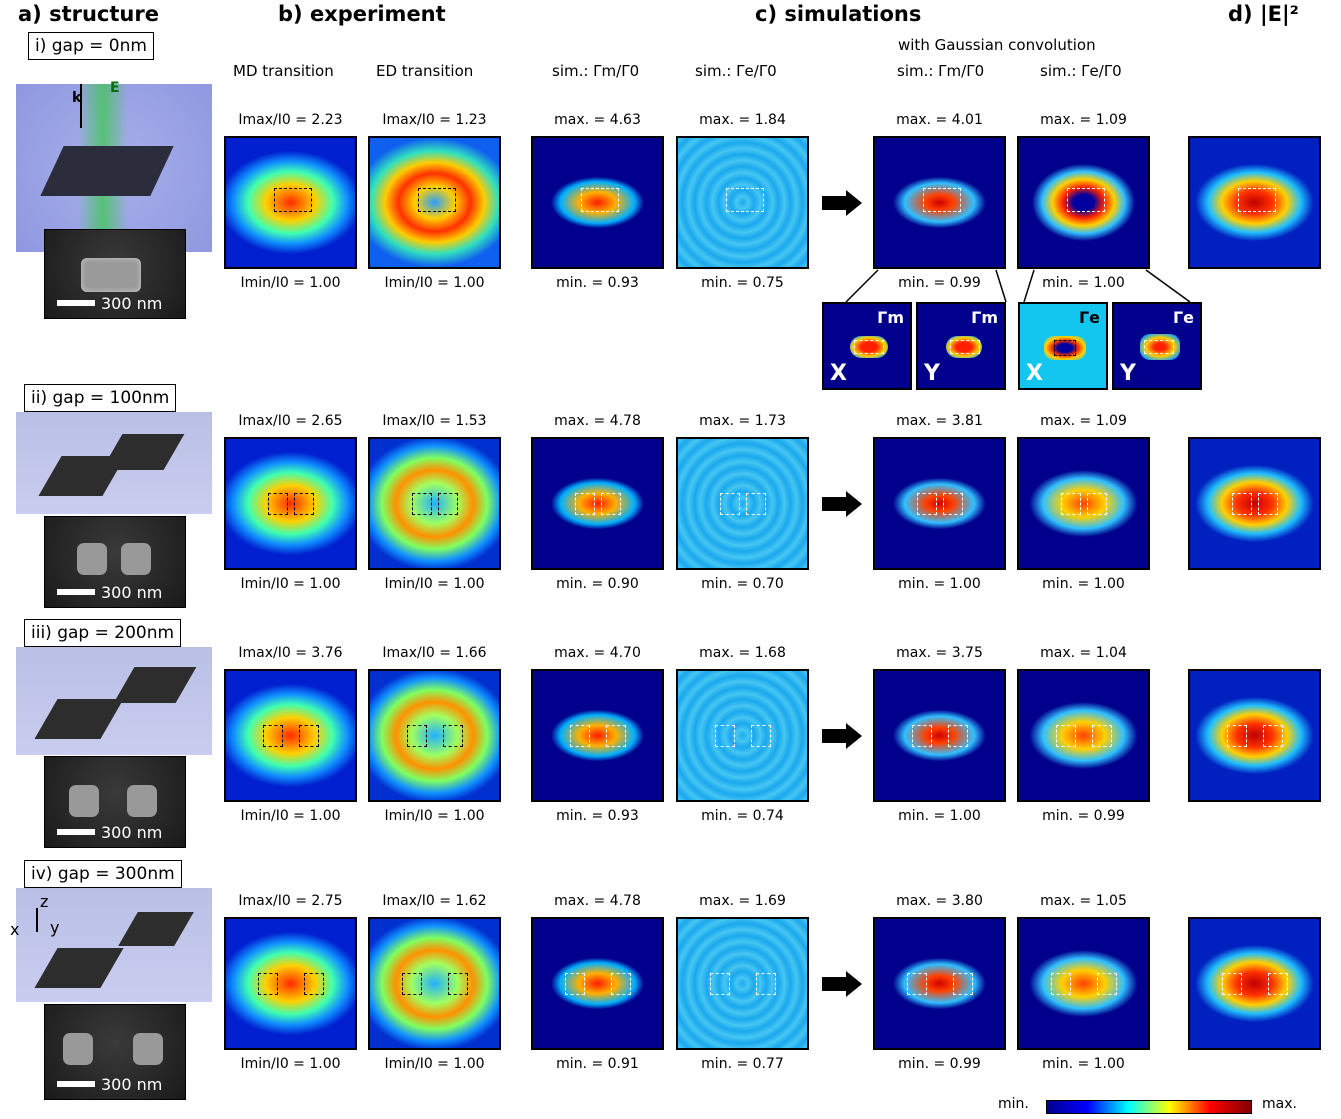 Image resolution: width=1341 pixels, height=1119 pixels. What do you see at coordinates (434, 283) in the screenshot?
I see `min-label-row-1-ed: Imin/I0 = 1.00` at bounding box center [434, 283].